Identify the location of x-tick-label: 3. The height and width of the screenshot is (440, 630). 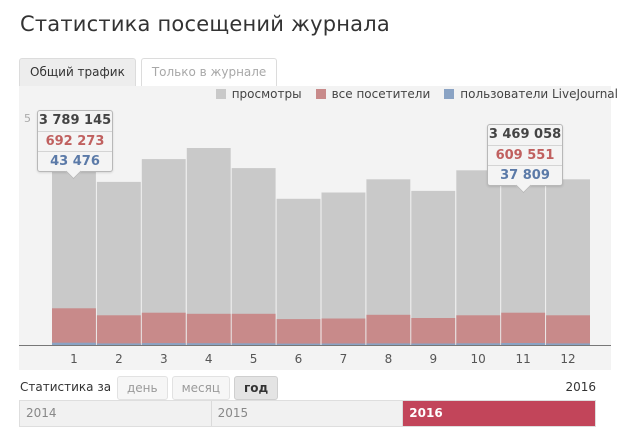
(164, 359).